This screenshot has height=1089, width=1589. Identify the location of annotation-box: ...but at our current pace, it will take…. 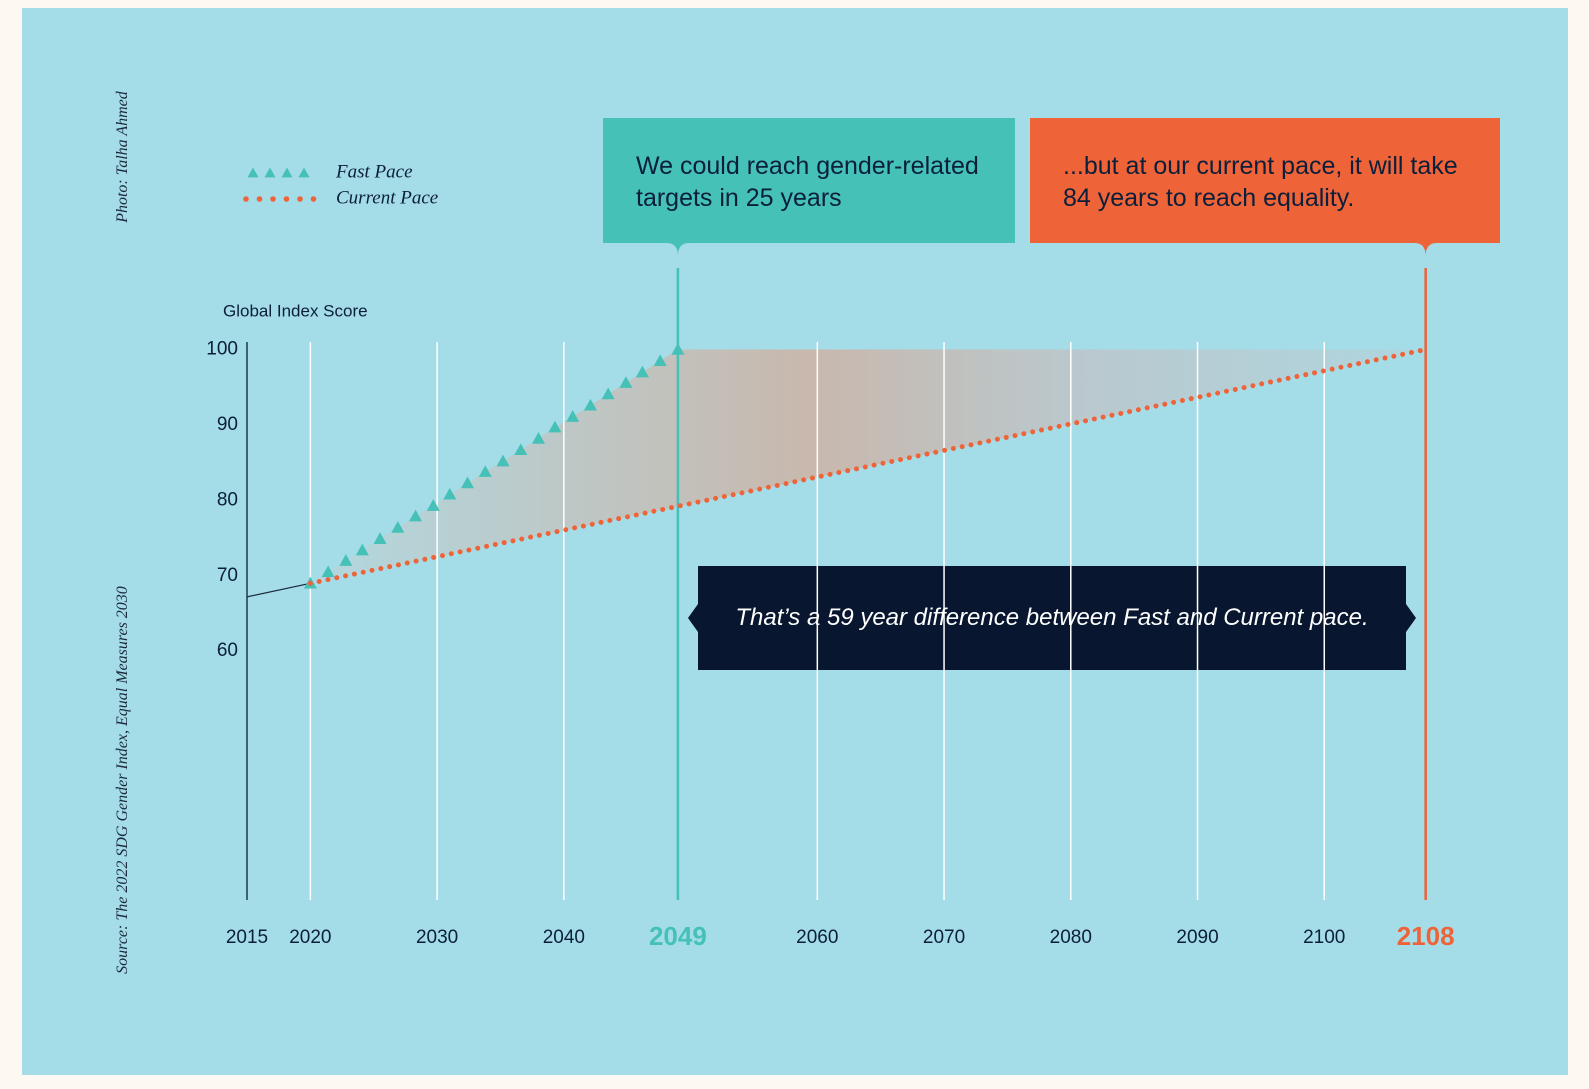
(1265, 180).